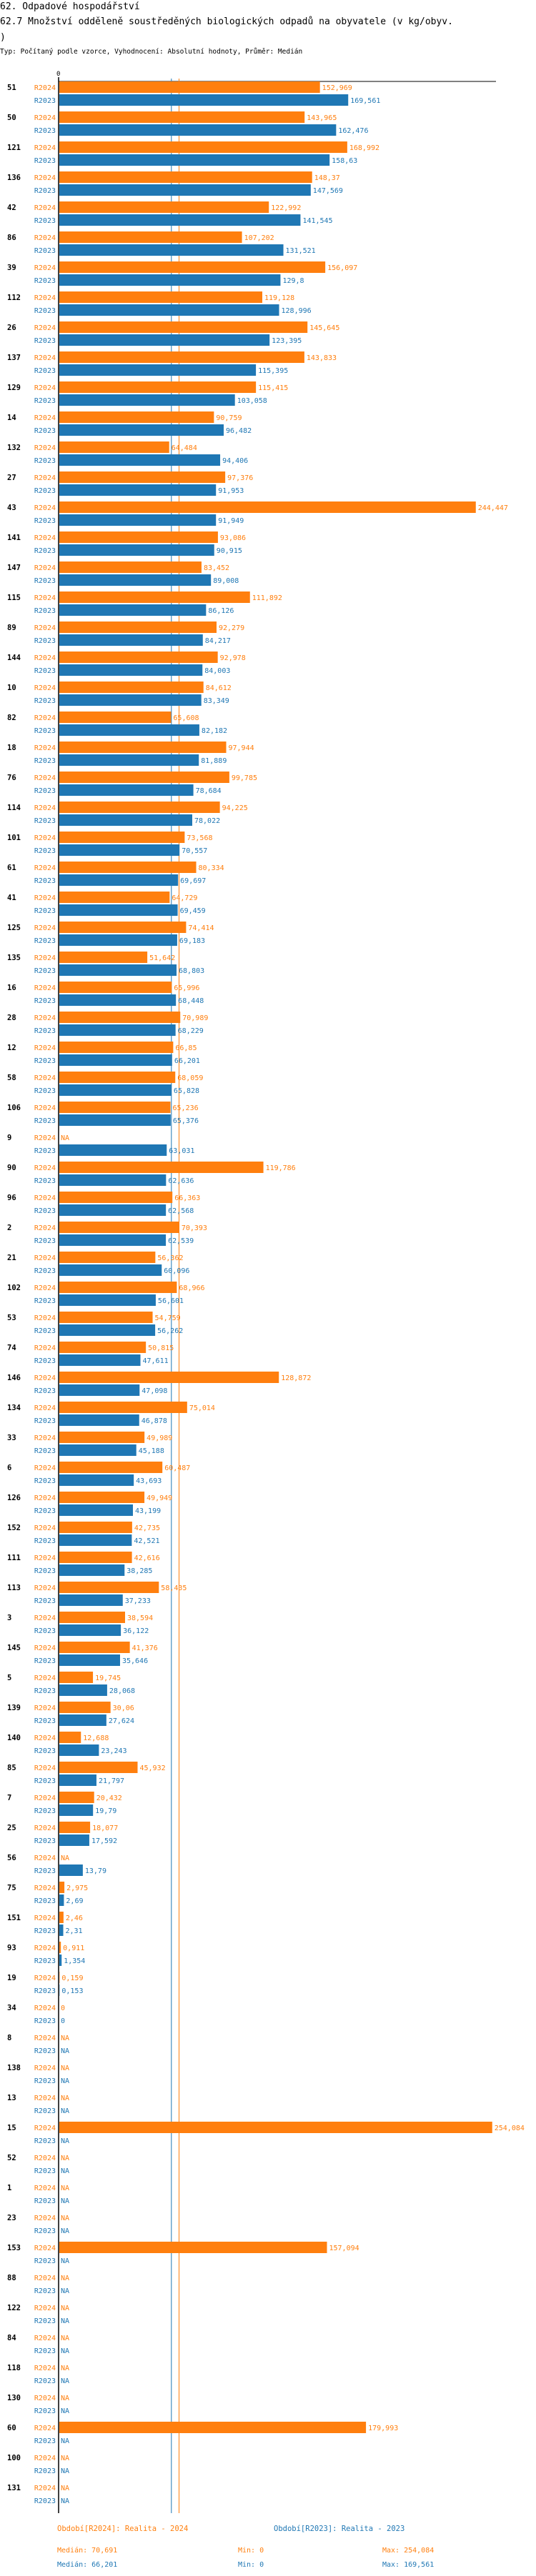 This screenshot has width=536, height=2576. What do you see at coordinates (192, 941) in the screenshot?
I see `data-label: 69,183` at bounding box center [192, 941].